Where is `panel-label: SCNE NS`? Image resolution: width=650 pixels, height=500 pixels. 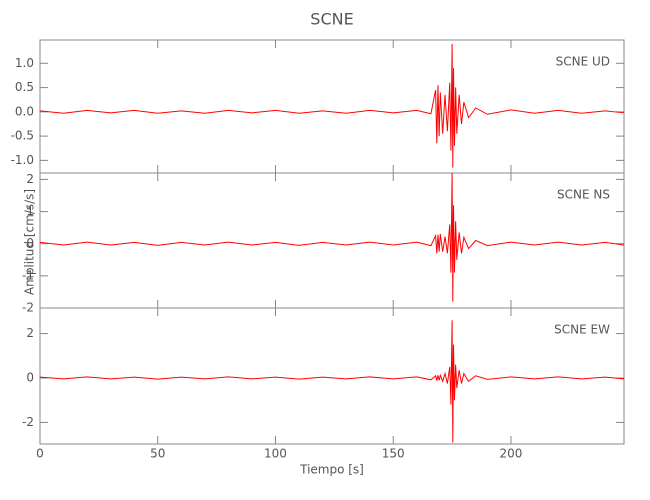
panel-label: SCNE NS is located at coordinates (583, 195).